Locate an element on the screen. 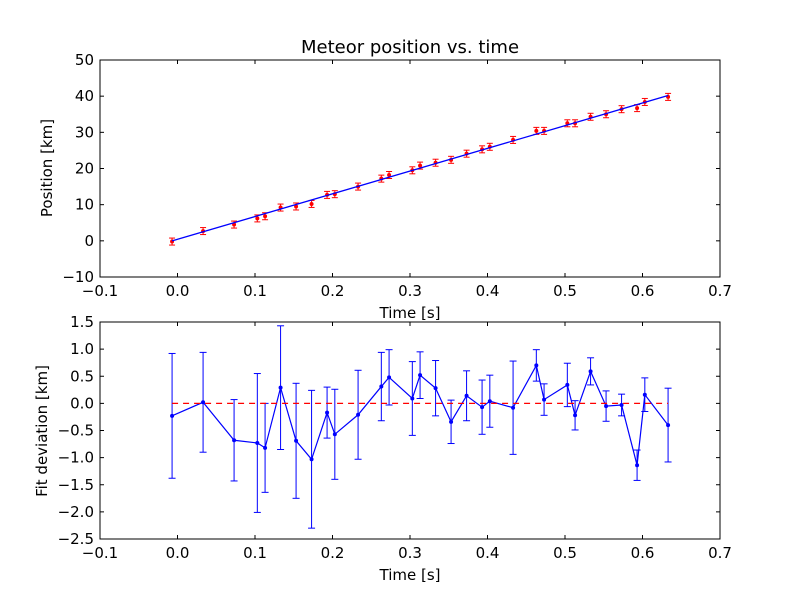 The image size is (800, 600). y-tick-label: −1.5 is located at coordinates (76, 485).